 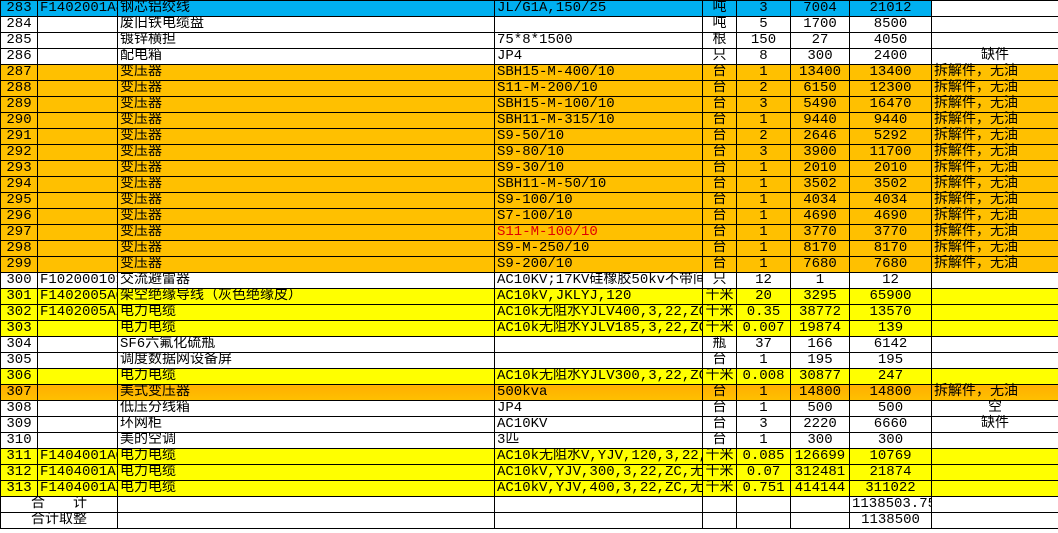 What do you see at coordinates (994, 408) in the screenshot?
I see `note-cell: 空` at bounding box center [994, 408].